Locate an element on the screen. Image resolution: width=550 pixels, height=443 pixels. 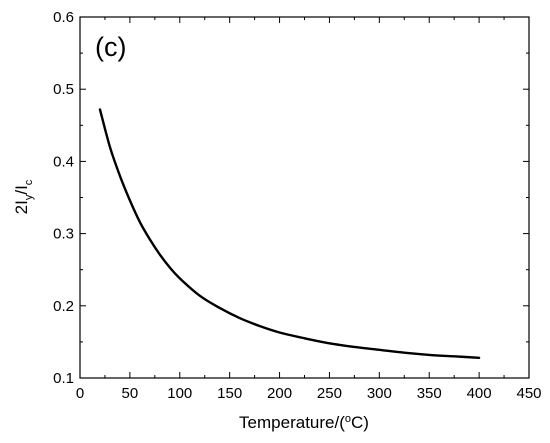
y-tick-label: 0.3 is located at coordinates (63, 234).